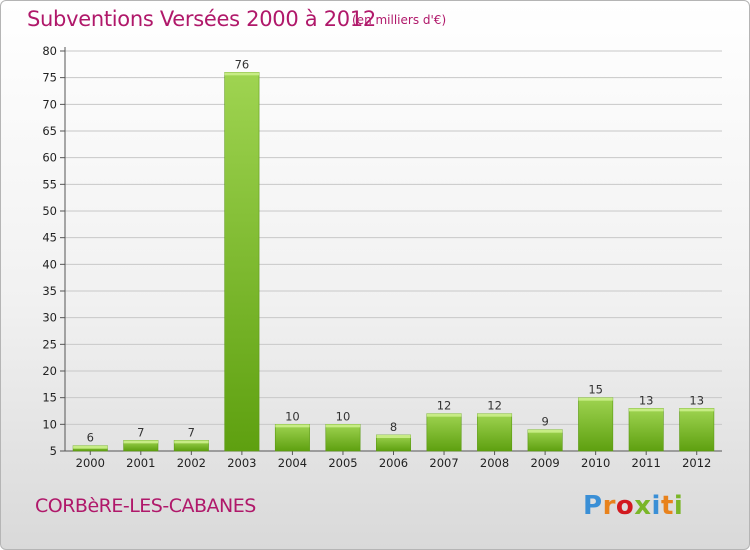 The width and height of the screenshot is (750, 550). What do you see at coordinates (399, 20) in the screenshot?
I see `chart-subtitle: (en milliers d'€)` at bounding box center [399, 20].